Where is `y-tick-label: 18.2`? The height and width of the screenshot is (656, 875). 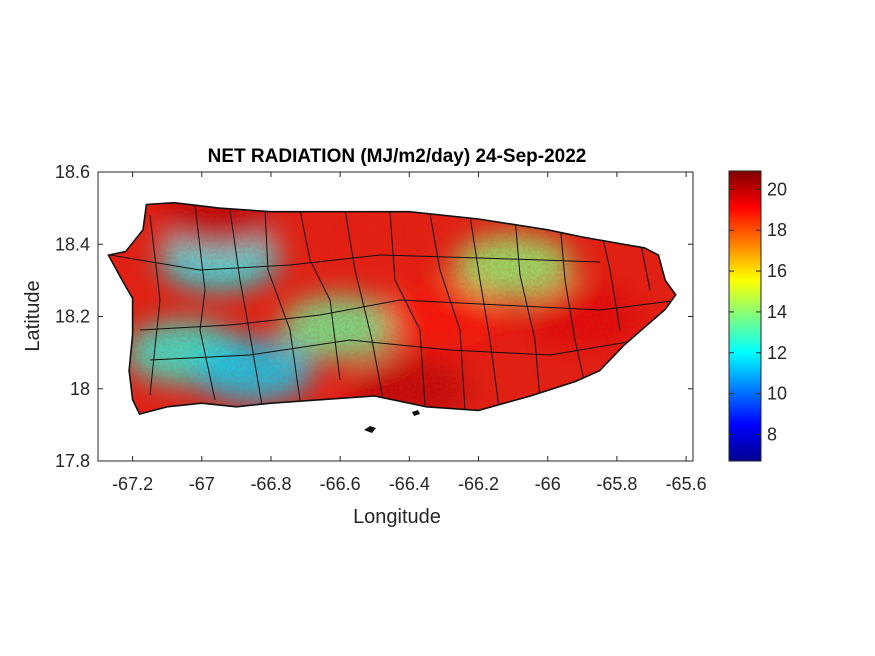 y-tick-label: 18.2 is located at coordinates (72, 317).